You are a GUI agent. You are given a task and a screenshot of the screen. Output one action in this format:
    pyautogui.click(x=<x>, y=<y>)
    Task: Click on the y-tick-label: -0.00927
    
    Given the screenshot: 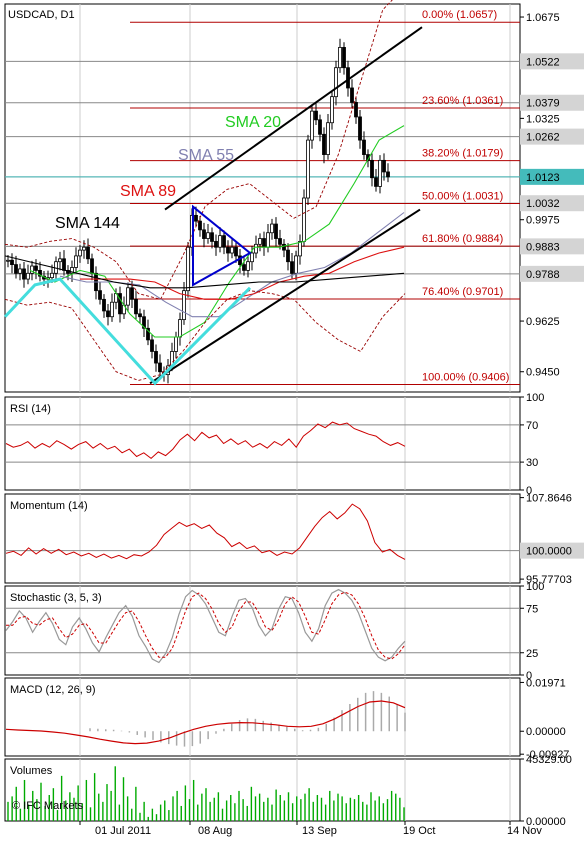 What is the action you would take?
    pyautogui.click(x=547, y=755)
    